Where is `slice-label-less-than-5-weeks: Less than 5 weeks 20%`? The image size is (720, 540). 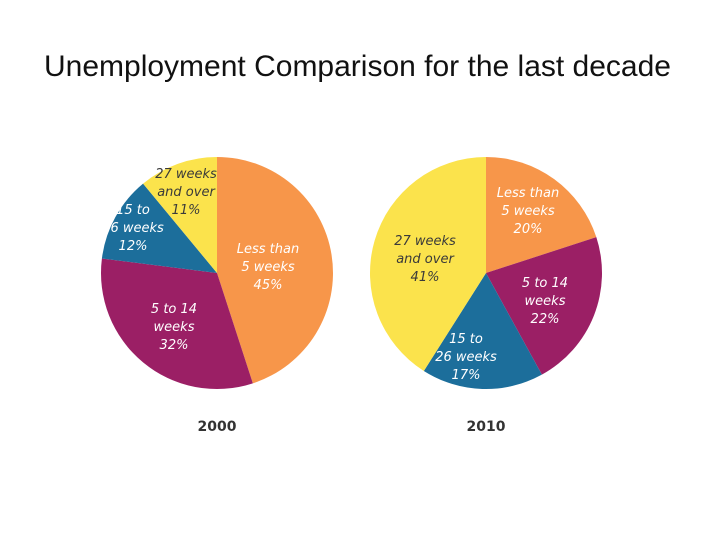 slice-label-less-than-5-weeks: Less than 5 weeks 20% is located at coordinates (528, 211).